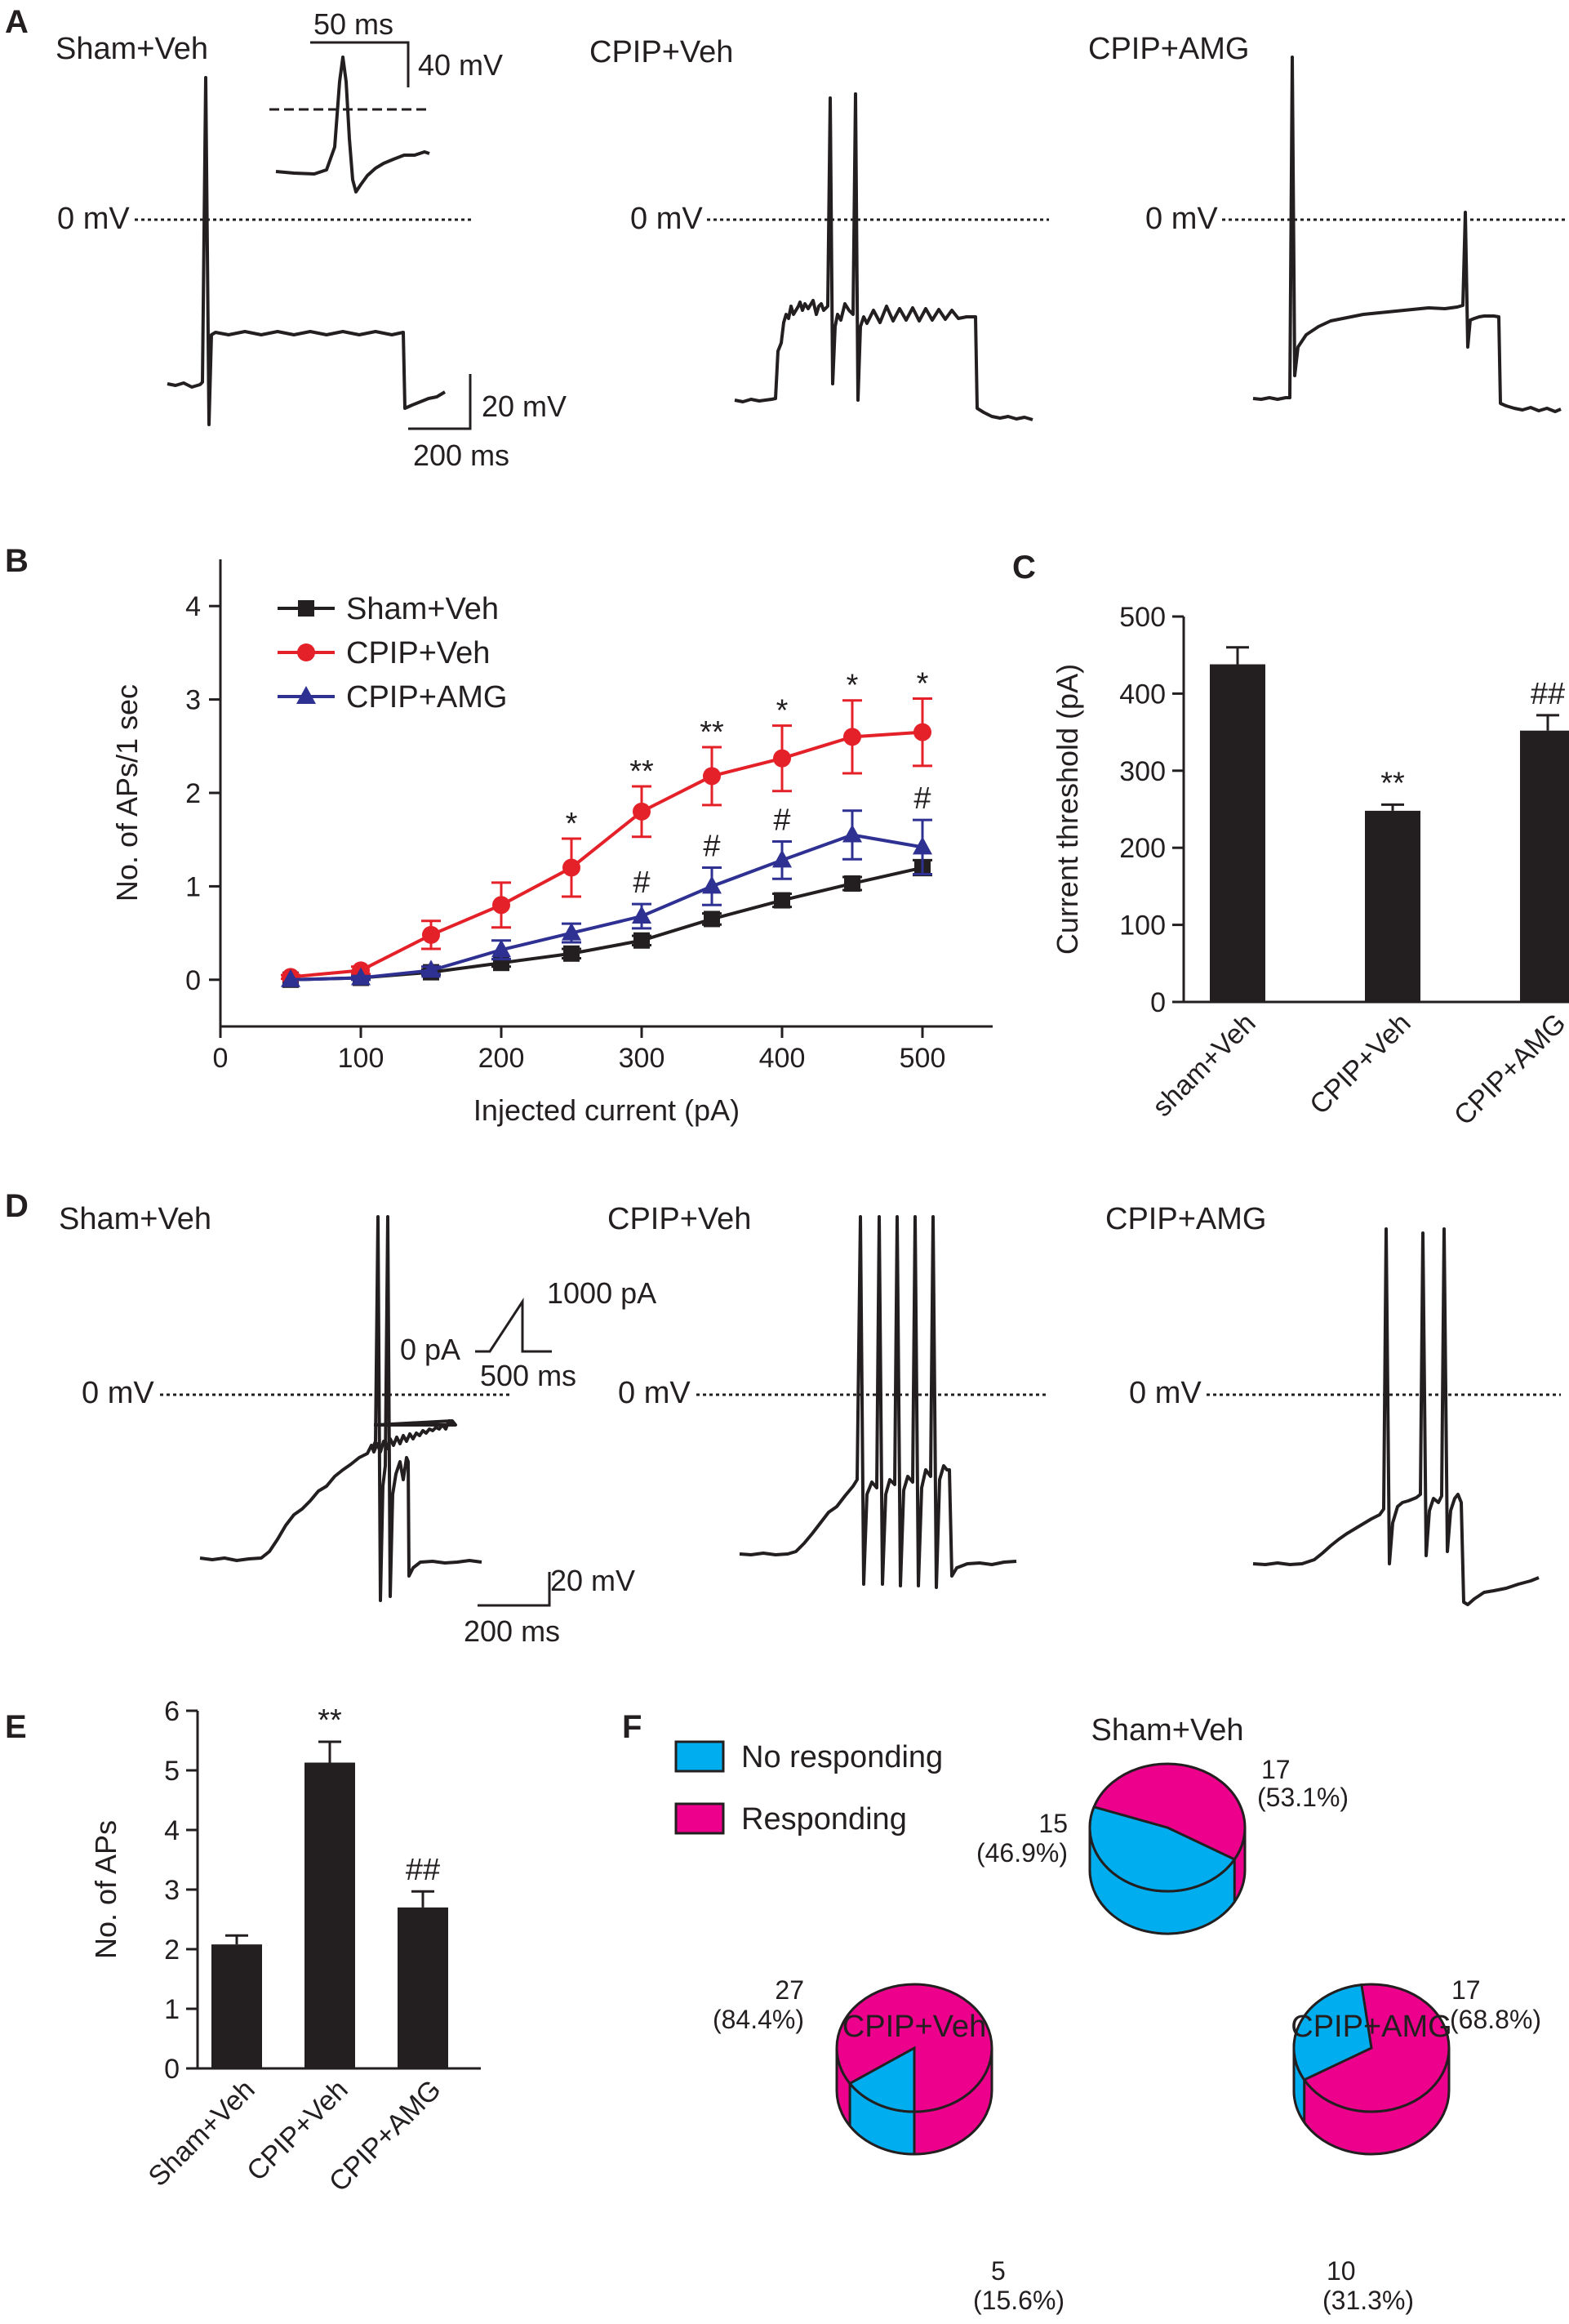 The height and width of the screenshot is (2324, 1569). I want to click on x-tick-label: 200, so click(501, 1058).